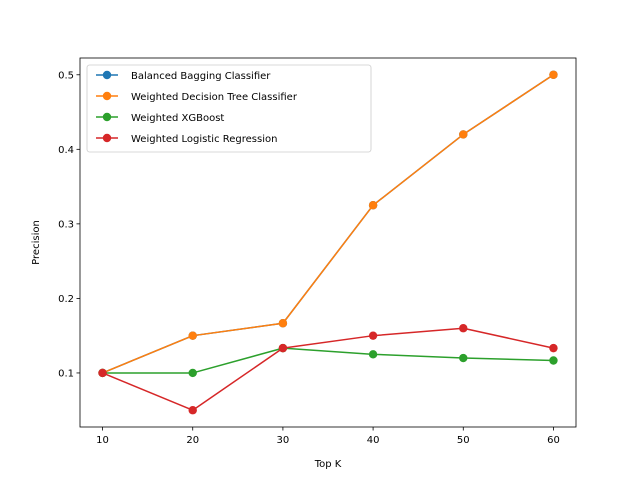  I want to click on y-tick-label: 0.4, so click(66, 150).